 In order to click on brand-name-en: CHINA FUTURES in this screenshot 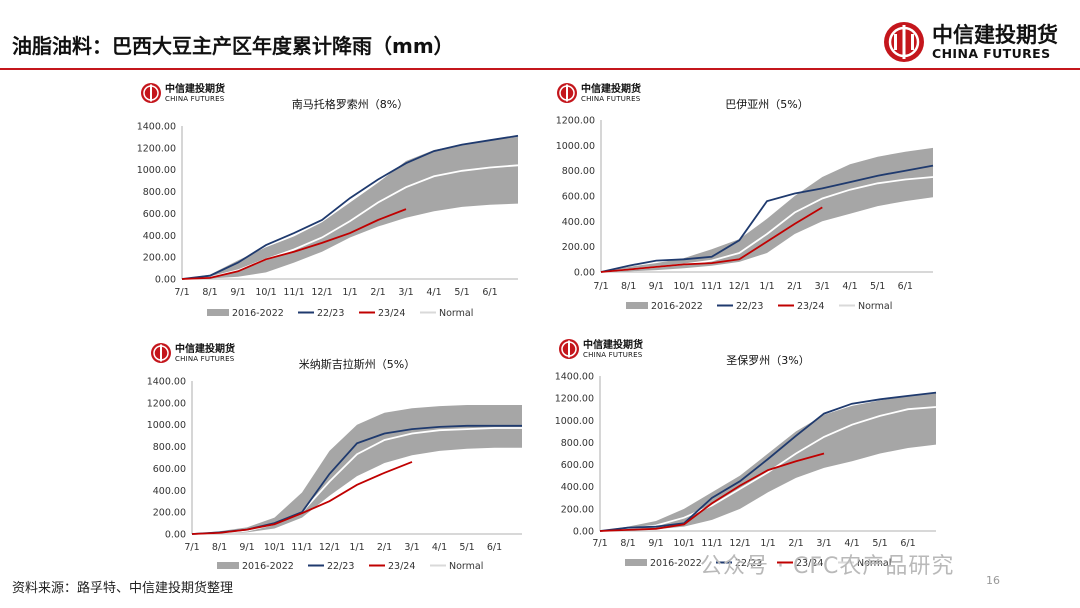, I will do `click(991, 53)`.